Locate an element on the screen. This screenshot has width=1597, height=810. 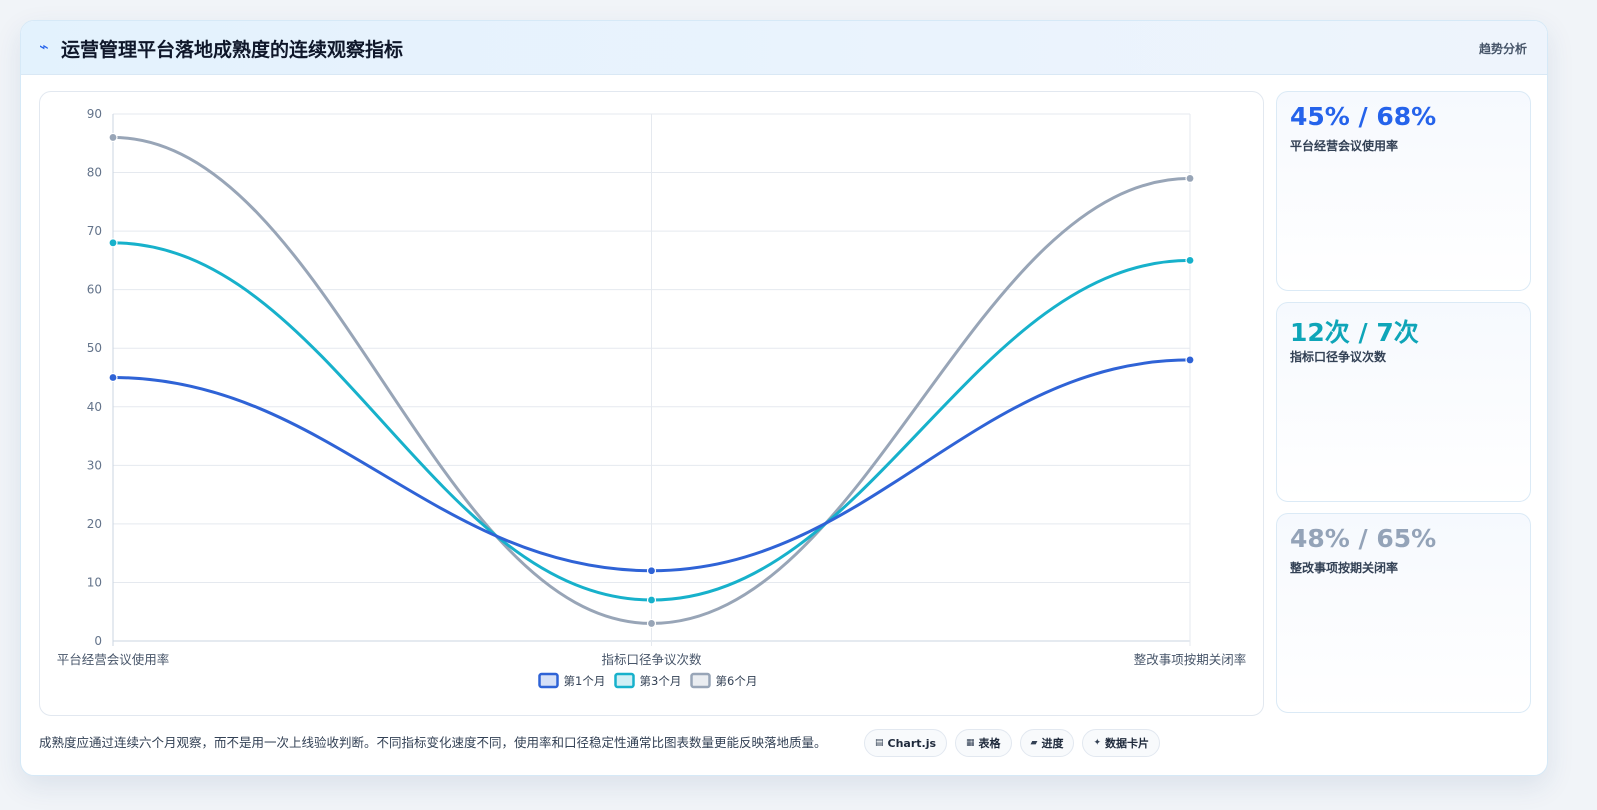
chip-label: 数据卡片 is located at coordinates (1127, 743).